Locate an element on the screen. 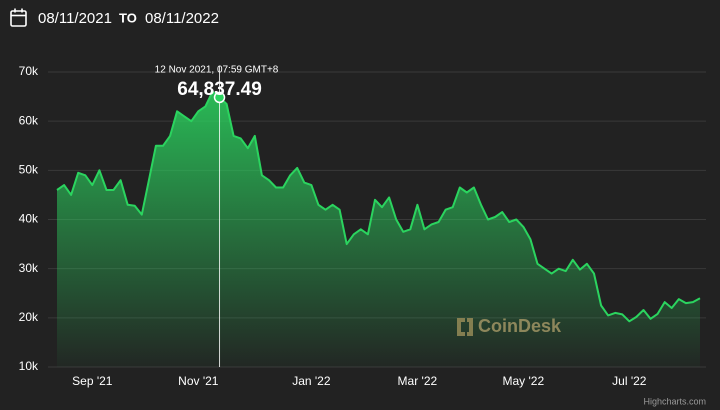 The height and width of the screenshot is (410, 720). tooltip-value: 64,837.49 is located at coordinates (219, 89).